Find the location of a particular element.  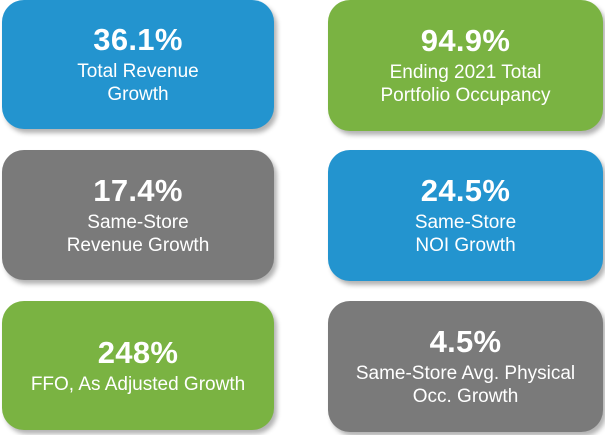

metric-label-line: Same-Store Avg. Physical is located at coordinates (465, 373).